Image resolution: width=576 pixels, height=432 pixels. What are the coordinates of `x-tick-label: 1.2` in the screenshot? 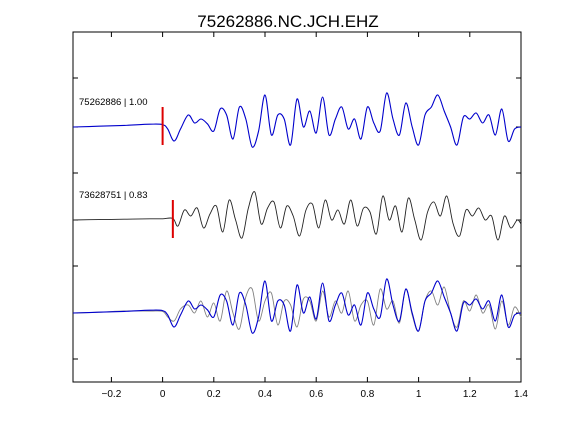 It's located at (470, 394).